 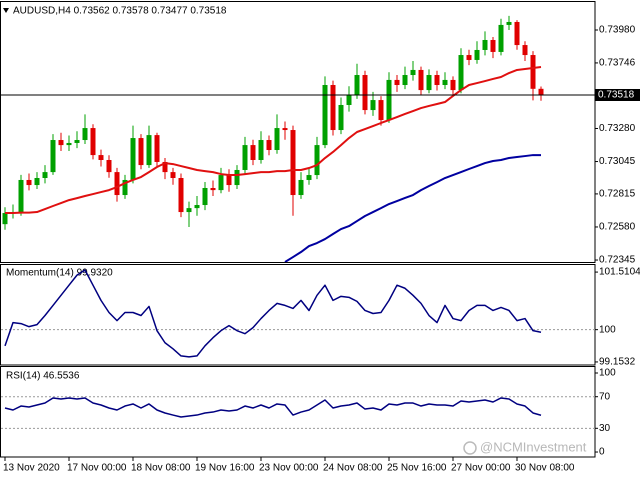 I want to click on y-tick-label: 0.73045, so click(x=617, y=161).